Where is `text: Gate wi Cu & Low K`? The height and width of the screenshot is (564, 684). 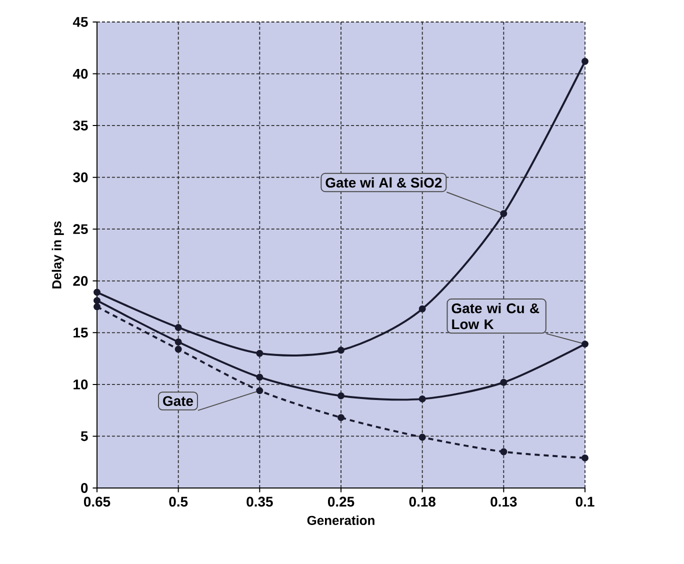
text: Gate wi Cu & Low K is located at coordinates (496, 316).